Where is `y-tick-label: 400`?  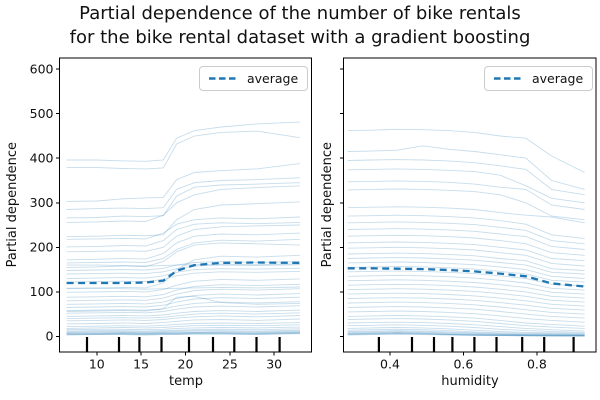
y-tick-label: 400 is located at coordinates (42, 158).